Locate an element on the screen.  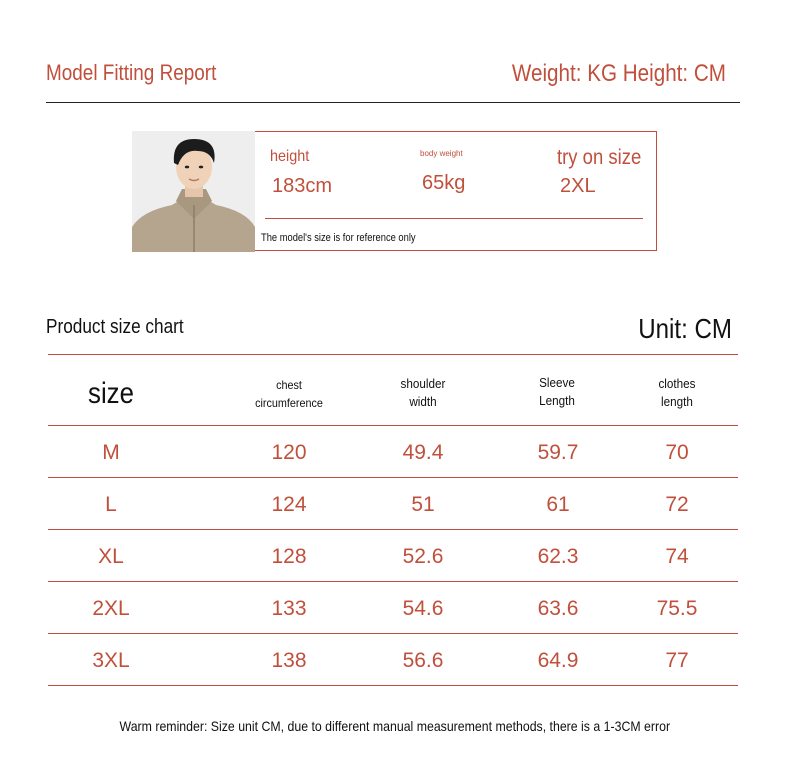
header-length-line2: length is located at coordinates (677, 401).